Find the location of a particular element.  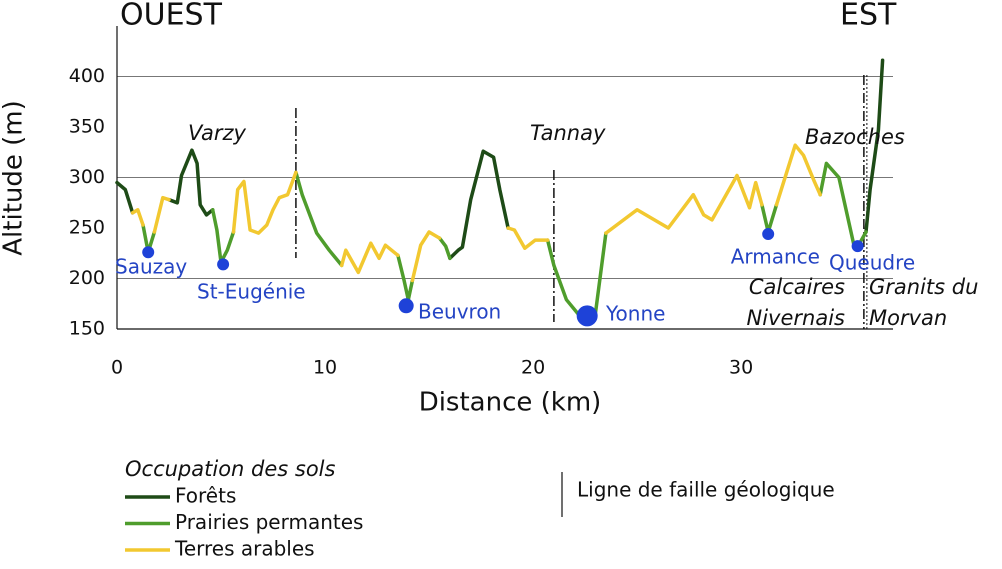

x-tick-label: 30 is located at coordinates (741, 368).